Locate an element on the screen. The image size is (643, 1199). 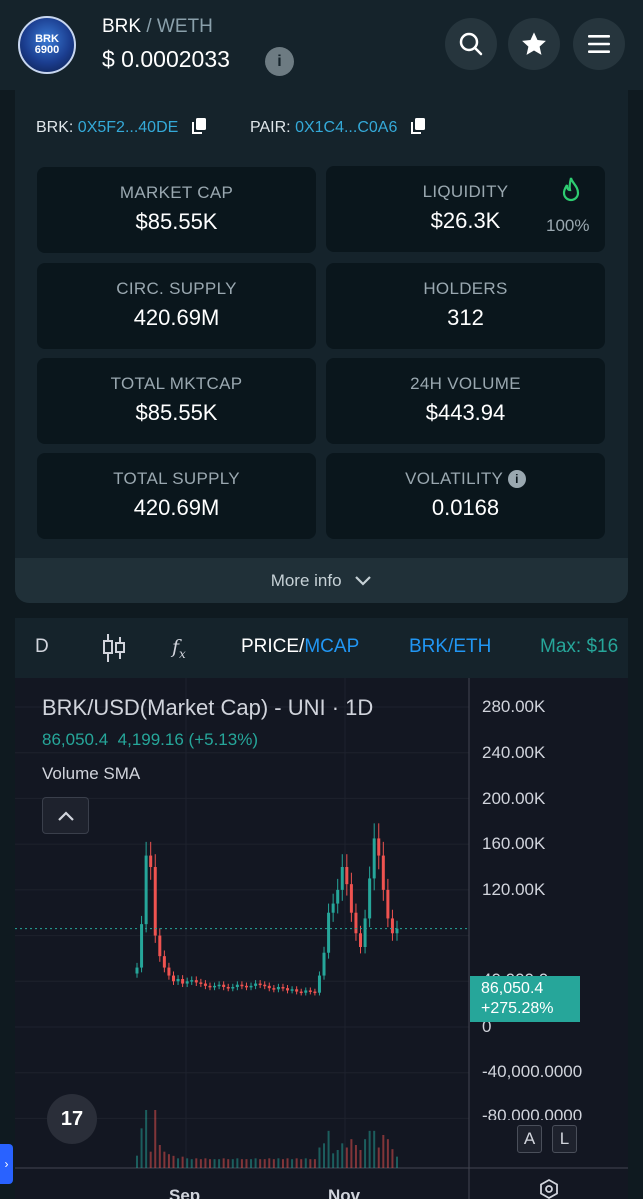
collapse-legend-button is located at coordinates (65, 815).